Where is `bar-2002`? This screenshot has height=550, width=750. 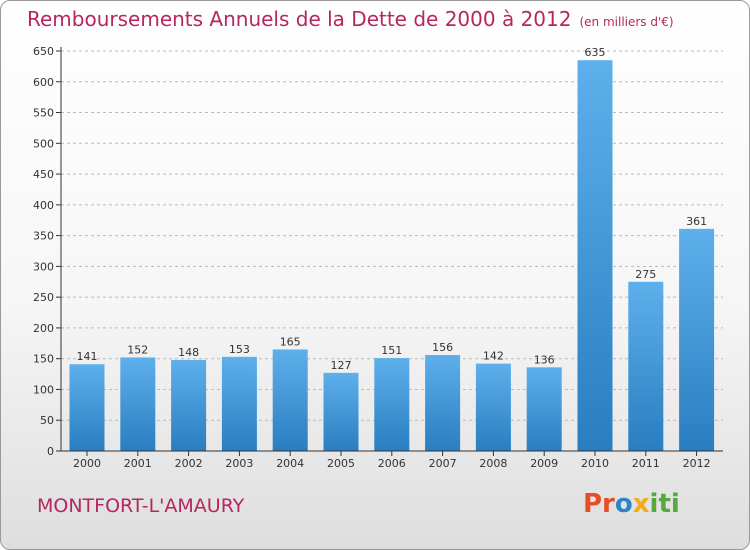 bar-2002 is located at coordinates (189, 405).